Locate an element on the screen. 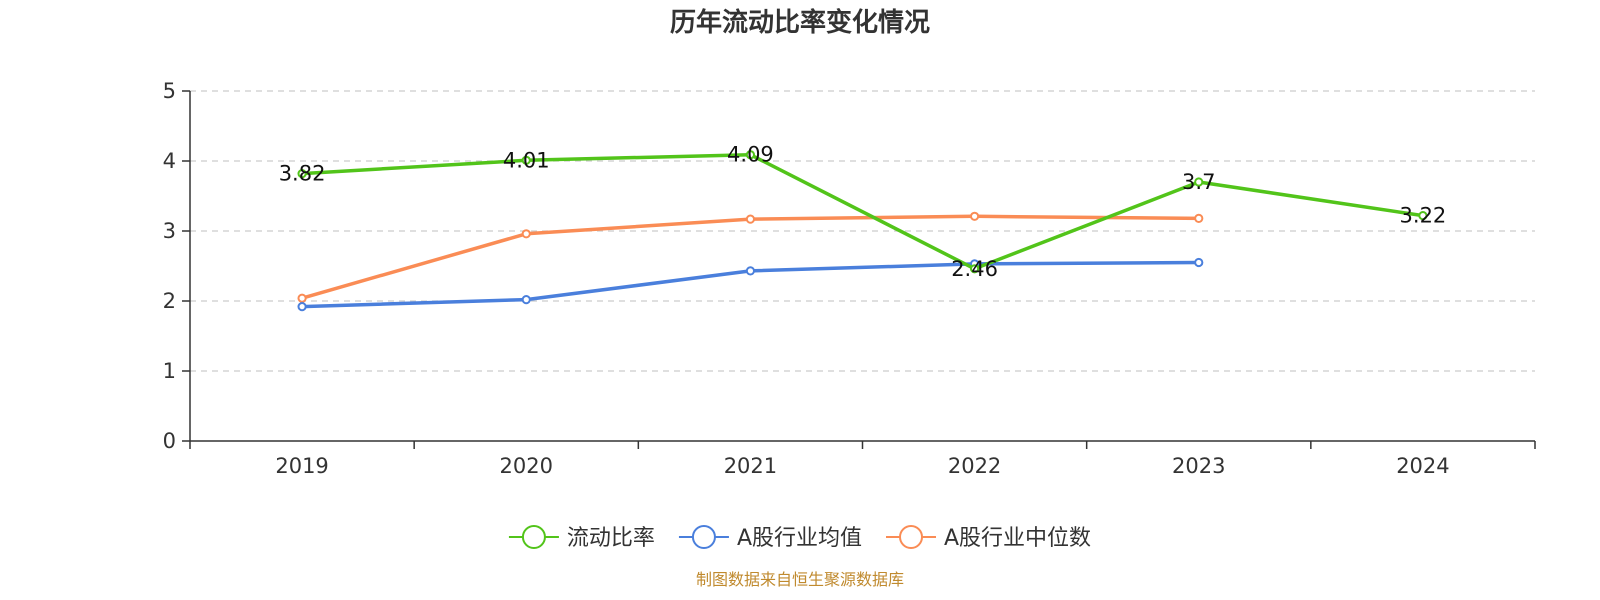 The image size is (1600, 600). y-tick-label: 3 is located at coordinates (169, 231).